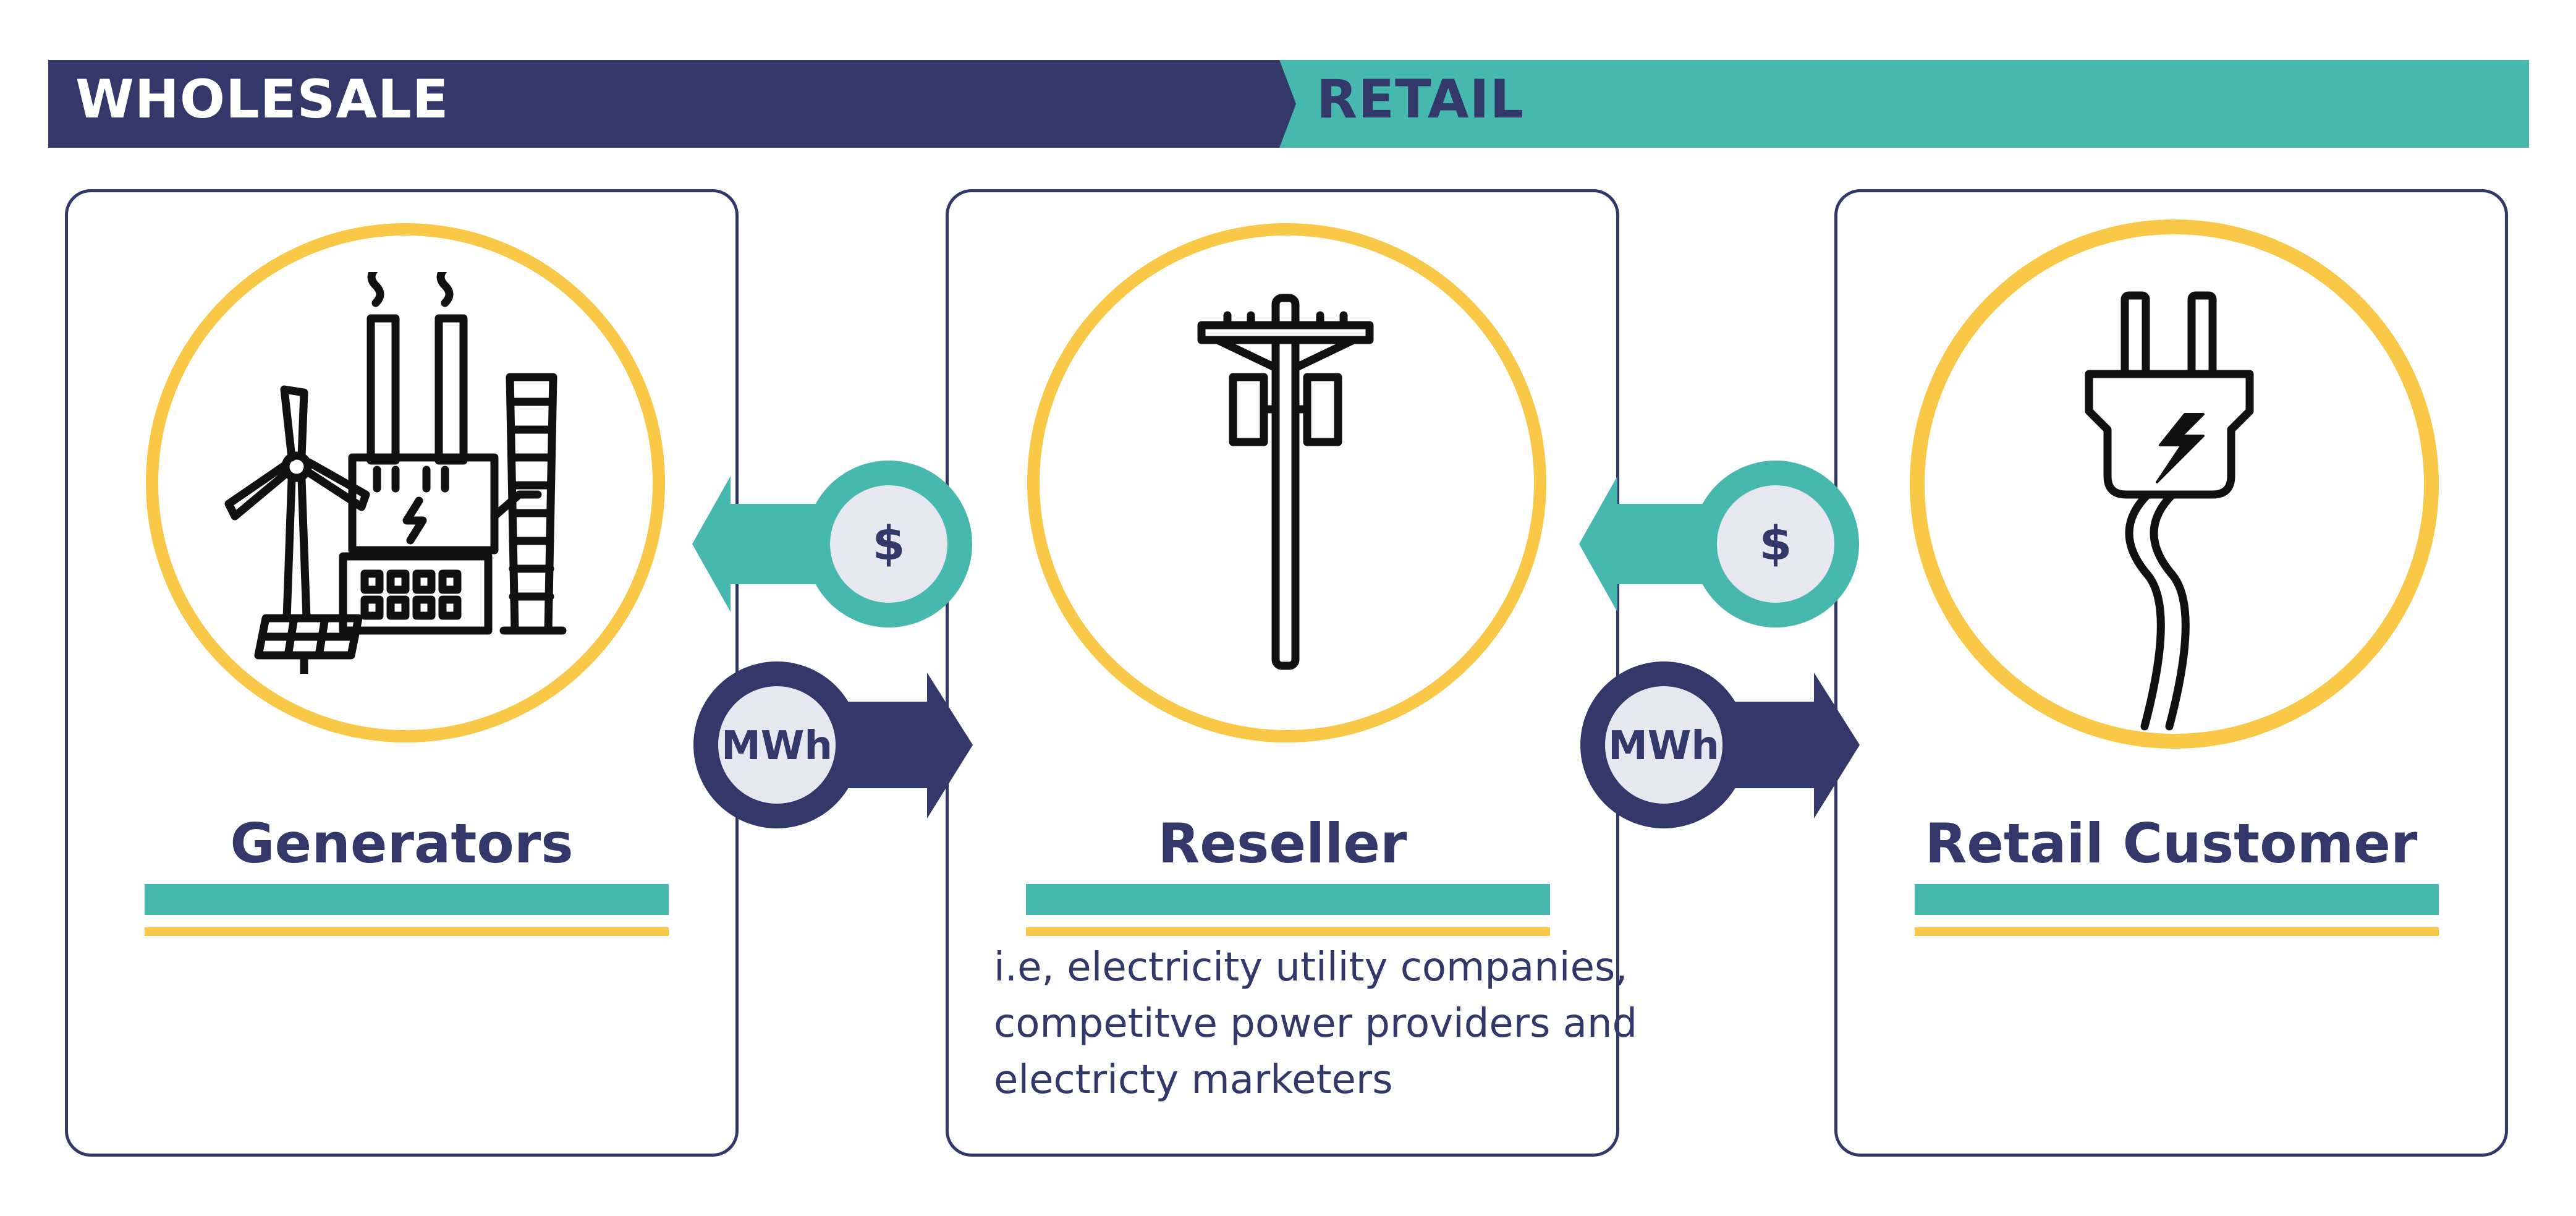 This screenshot has height=1216, width=2576. What do you see at coordinates (2169, 511) in the screenshot?
I see `electric-plug-icon` at bounding box center [2169, 511].